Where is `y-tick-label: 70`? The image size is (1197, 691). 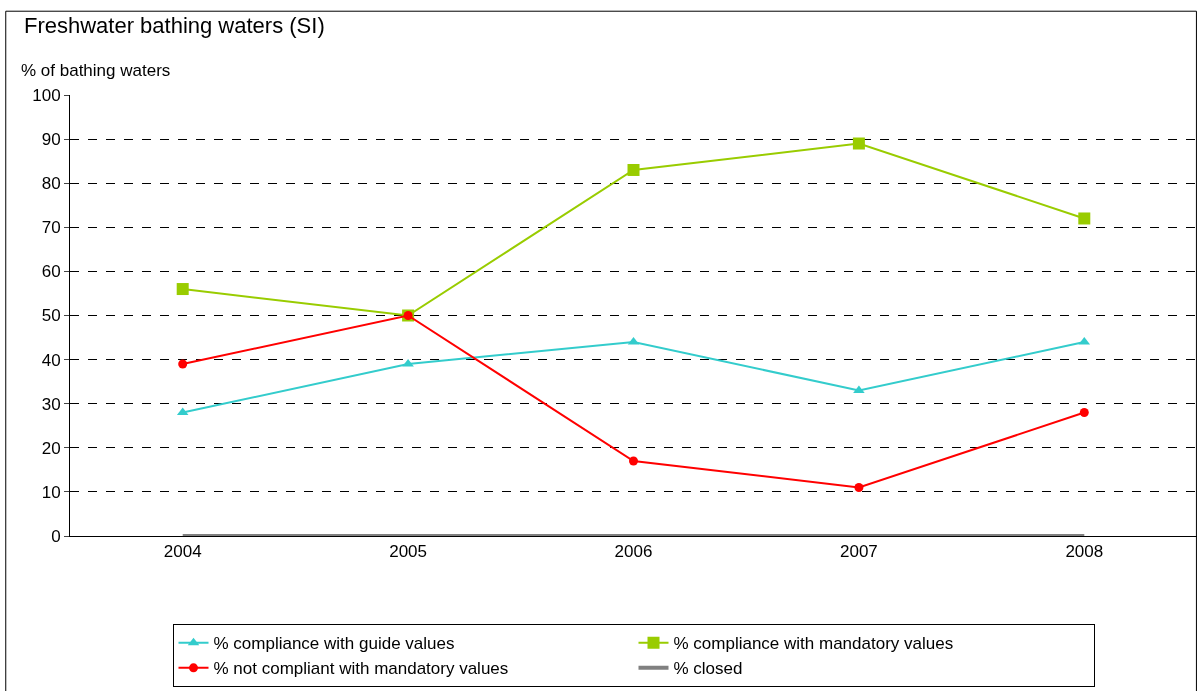
y-tick-label: 70 is located at coordinates (51, 228).